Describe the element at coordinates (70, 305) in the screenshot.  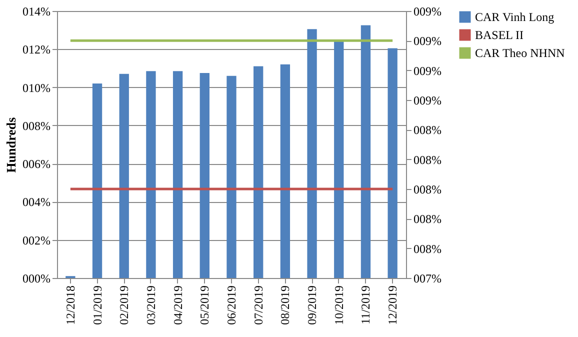
I see `x-tick-label: 12/2018` at that location.